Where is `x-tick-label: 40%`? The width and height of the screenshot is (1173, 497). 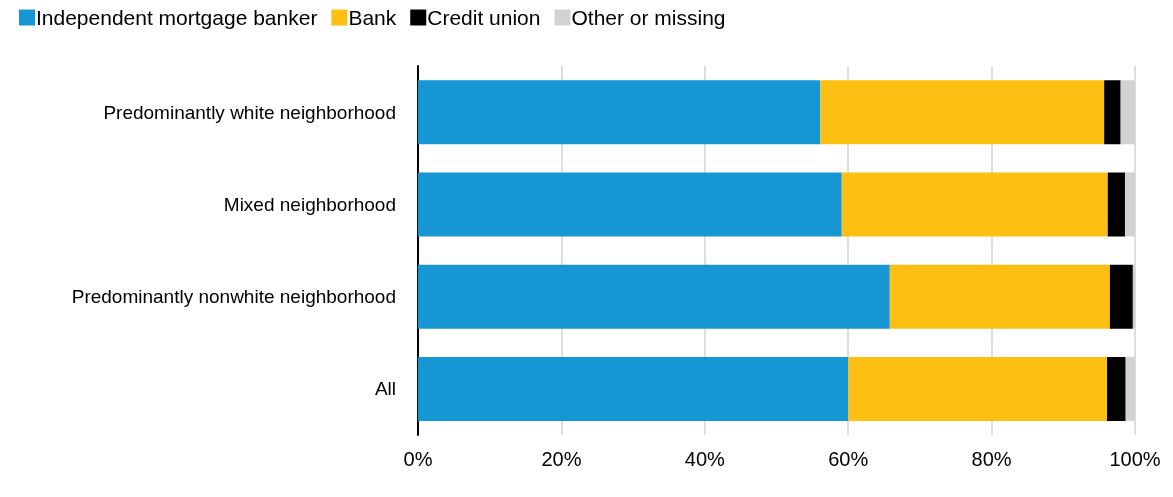
x-tick-label: 40% is located at coordinates (705, 459).